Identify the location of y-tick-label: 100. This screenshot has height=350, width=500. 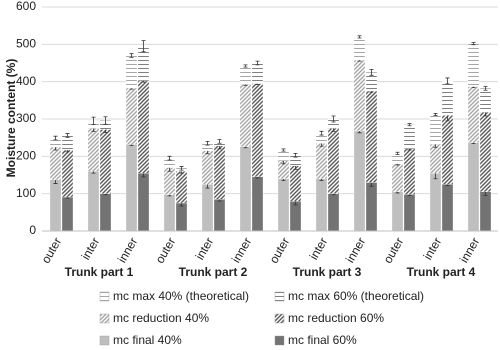
(26, 193).